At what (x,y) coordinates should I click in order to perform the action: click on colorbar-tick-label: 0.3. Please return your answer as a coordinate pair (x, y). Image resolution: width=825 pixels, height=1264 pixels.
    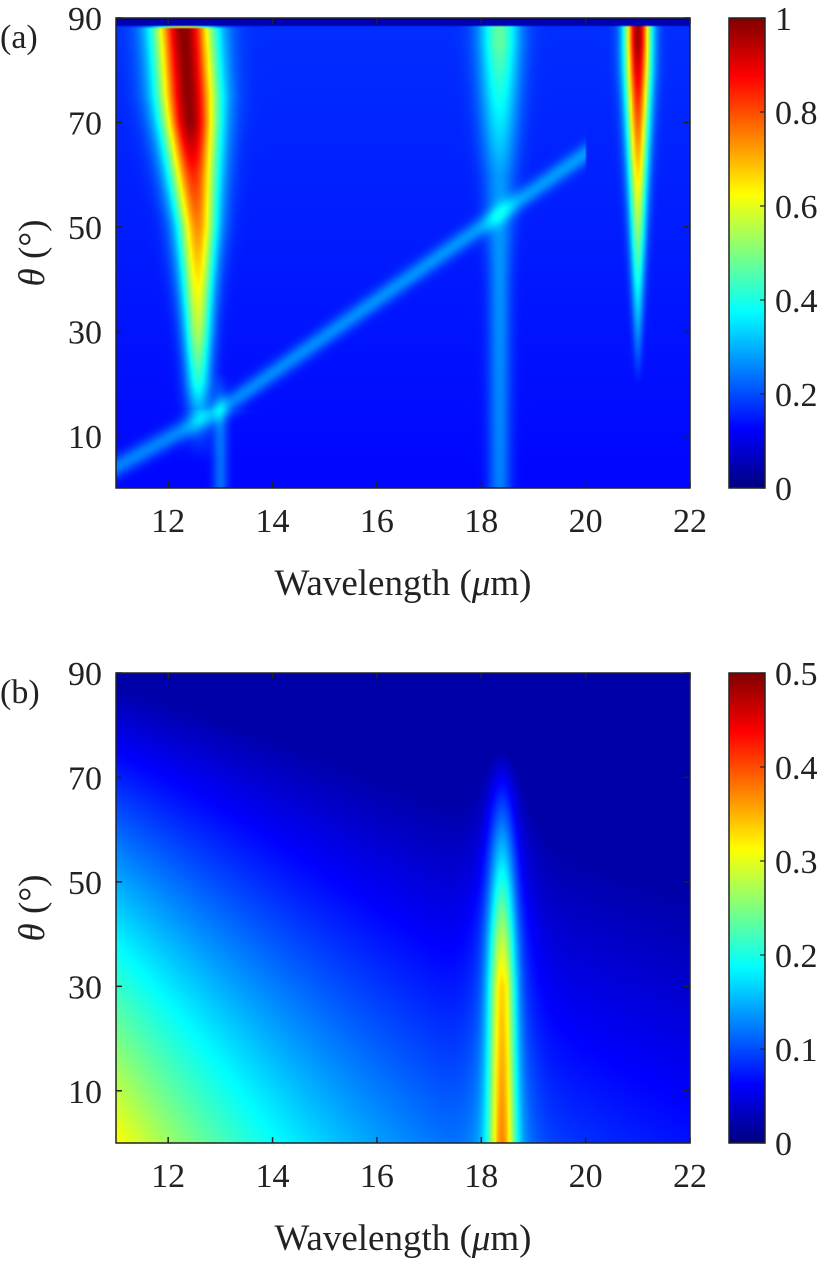
    Looking at the image, I should click on (796, 862).